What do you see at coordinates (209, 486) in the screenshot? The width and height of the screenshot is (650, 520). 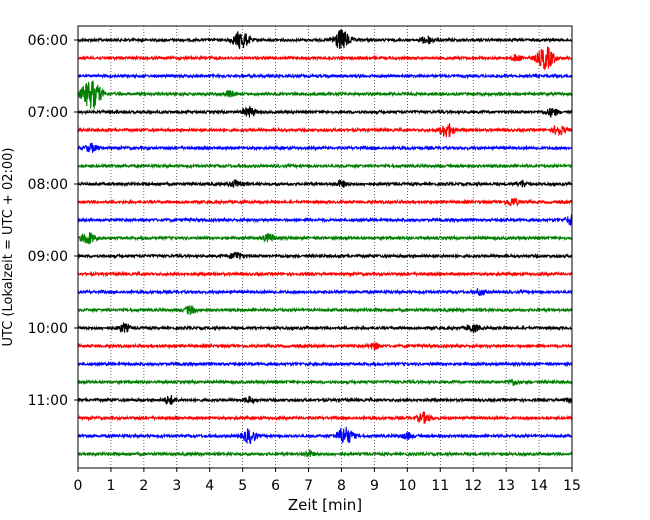 I see `x-tick-label: 4` at bounding box center [209, 486].